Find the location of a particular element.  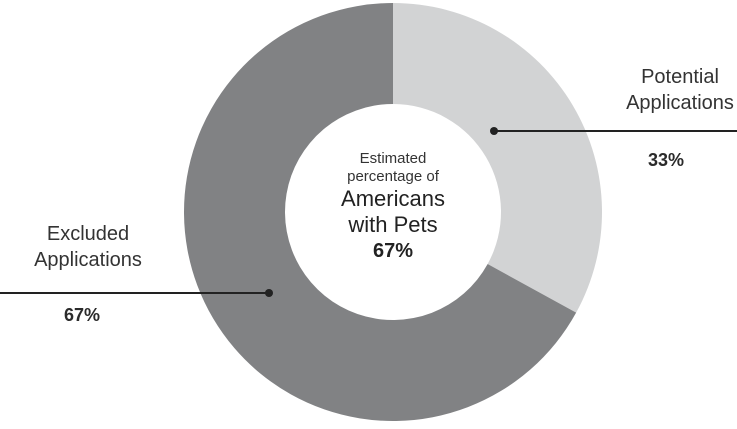

center-line-1: Estimated is located at coordinates (393, 158).